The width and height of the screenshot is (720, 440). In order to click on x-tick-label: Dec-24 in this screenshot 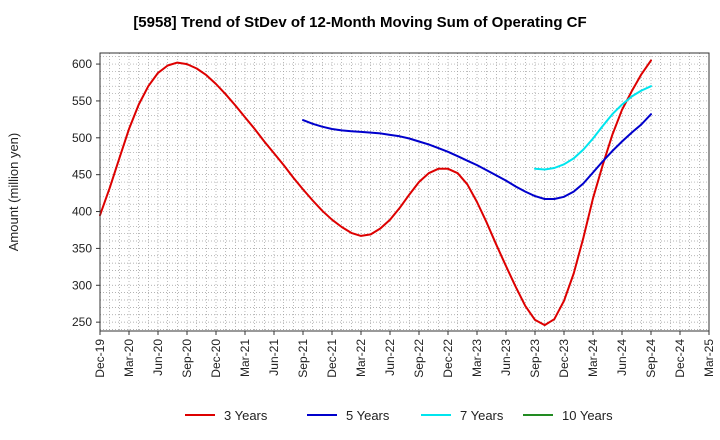, I will do `click(680, 358)`.